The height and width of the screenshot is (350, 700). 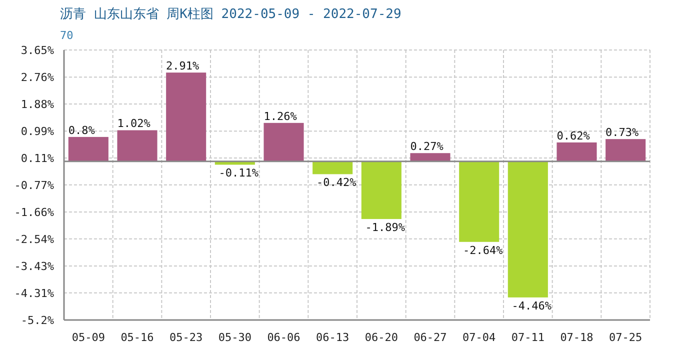 What do you see at coordinates (532, 305) in the screenshot?
I see `data-label: -4.46%` at bounding box center [532, 305].